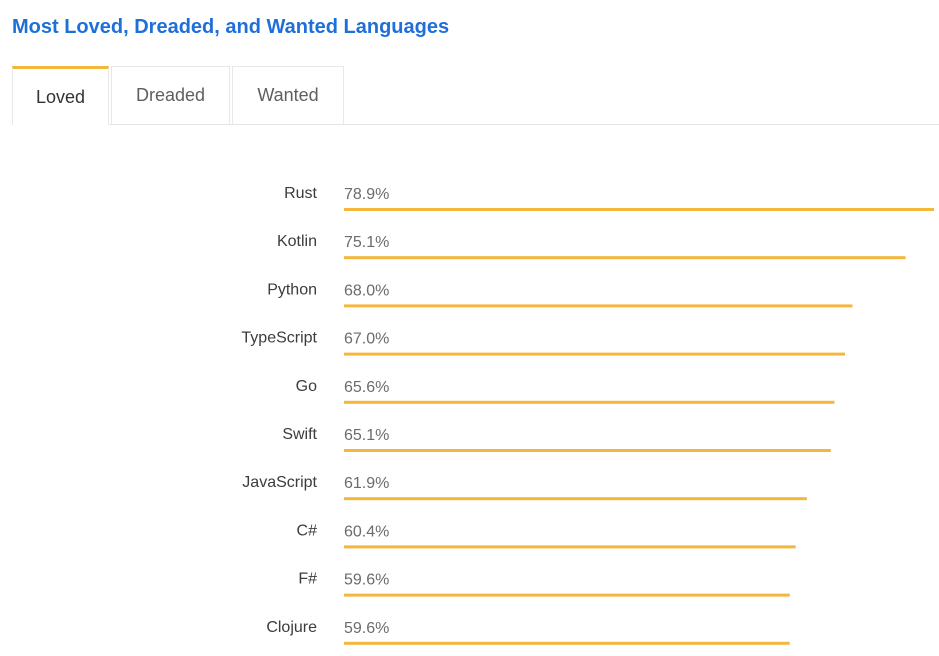  Describe the element at coordinates (587, 450) in the screenshot. I see `bar-swift` at that location.